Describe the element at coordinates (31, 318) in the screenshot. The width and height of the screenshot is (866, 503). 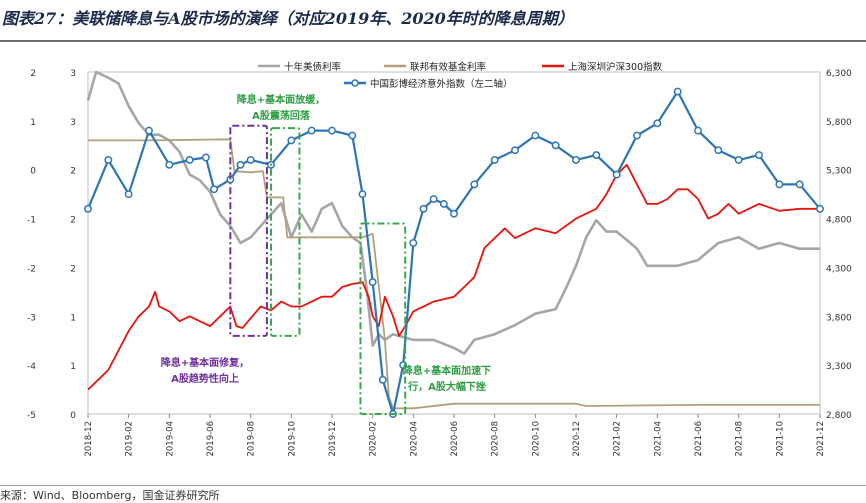
I see `y-left-outer-label: -3` at that location.